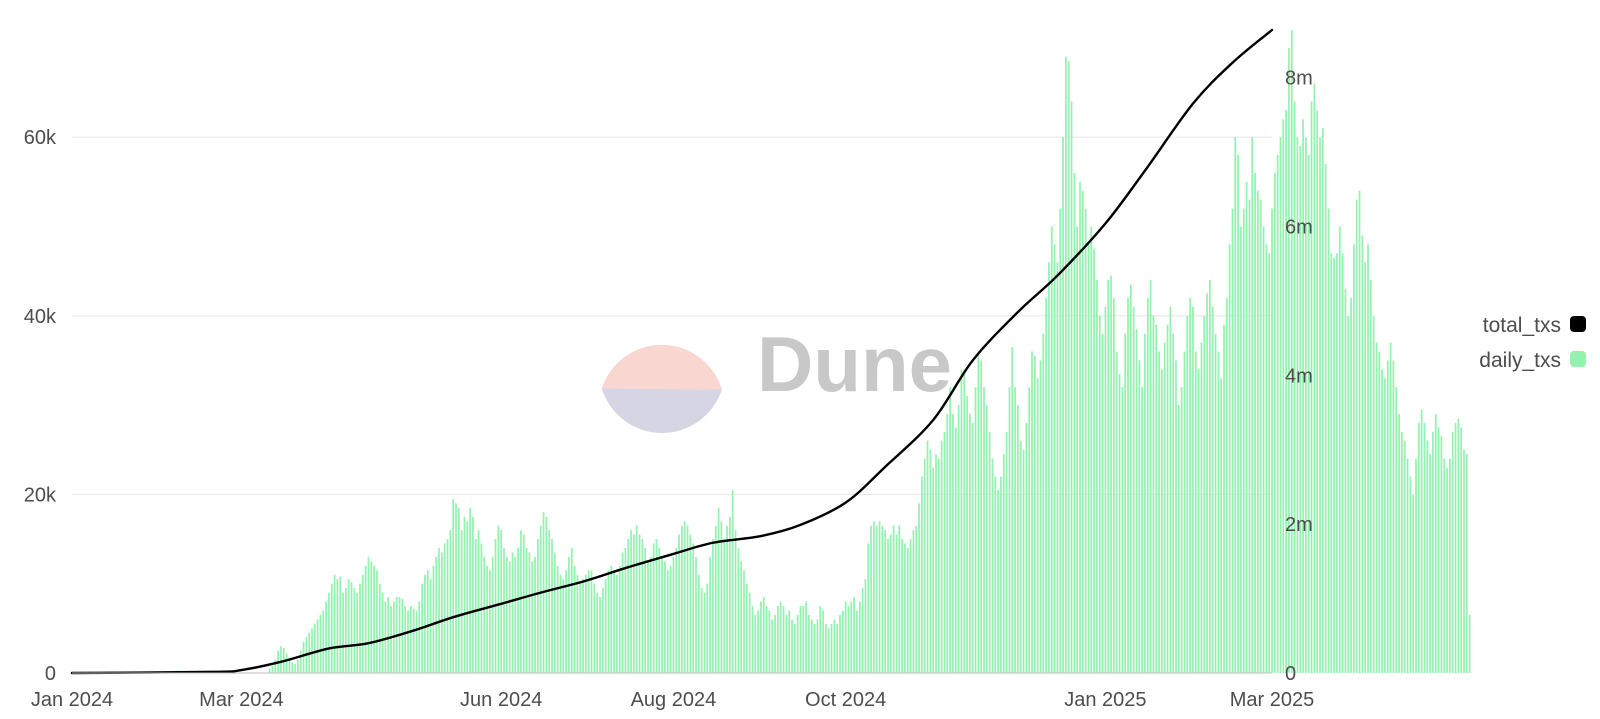  I want to click on x-tick-label: Jan 2025, so click(1105, 700).